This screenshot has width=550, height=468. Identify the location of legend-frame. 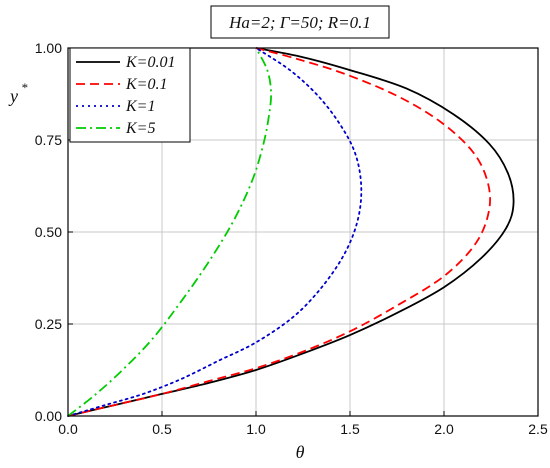
(130, 95).